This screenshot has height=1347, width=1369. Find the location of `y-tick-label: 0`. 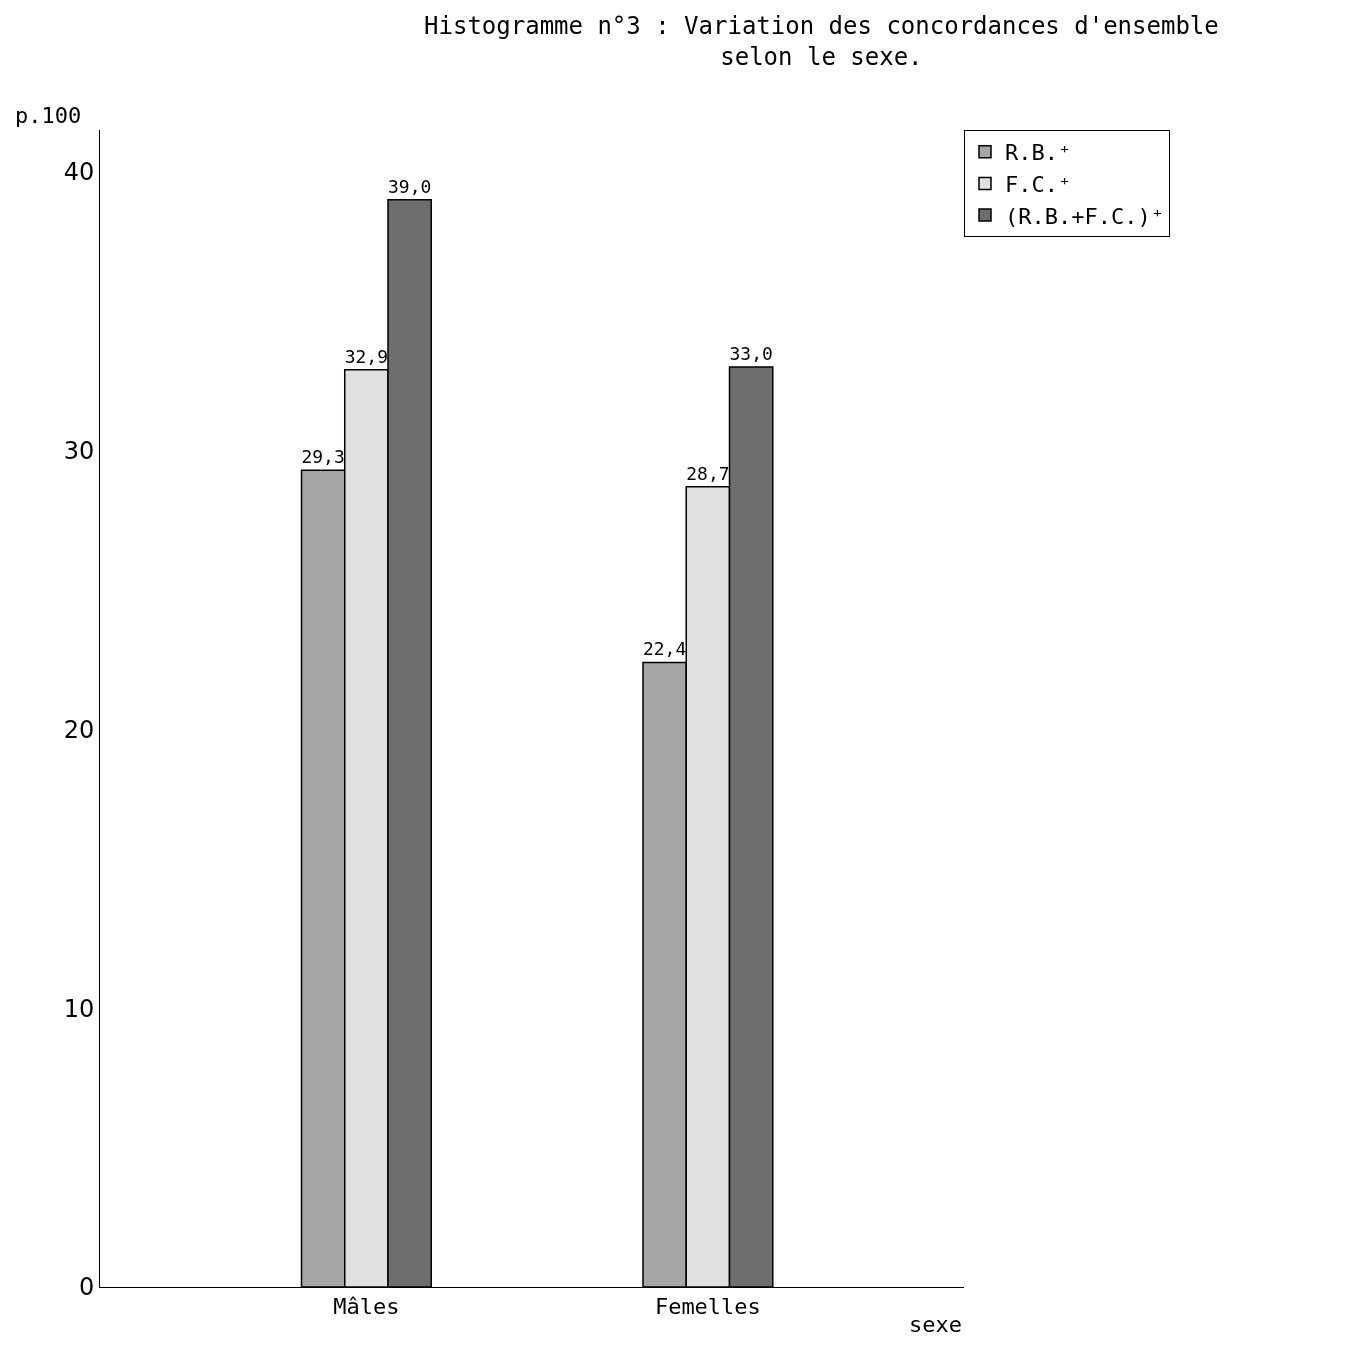

y-tick-label: 0 is located at coordinates (86, 1287).